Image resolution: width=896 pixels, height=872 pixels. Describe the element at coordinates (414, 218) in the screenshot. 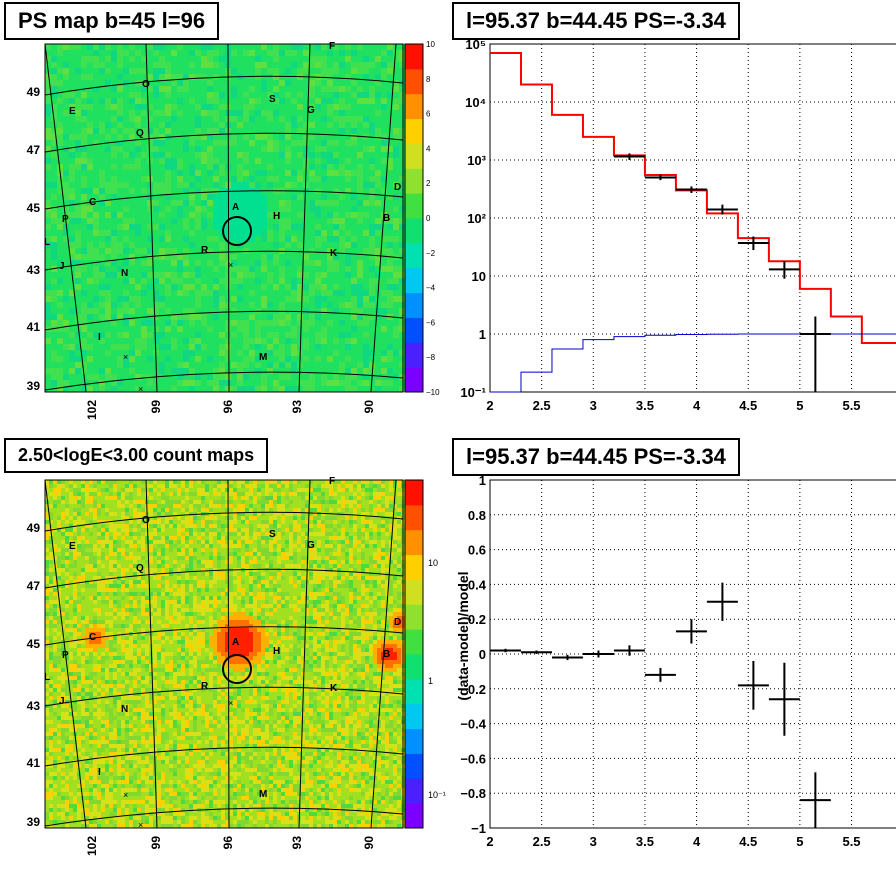

I see `colorbar-frame` at that location.